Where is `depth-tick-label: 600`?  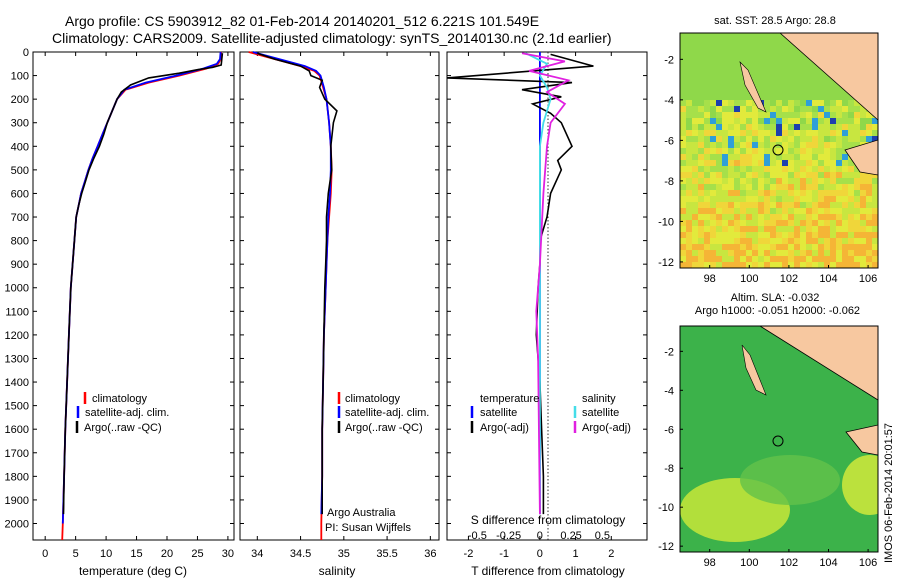
depth-tick-label: 600 is located at coordinates (20, 194).